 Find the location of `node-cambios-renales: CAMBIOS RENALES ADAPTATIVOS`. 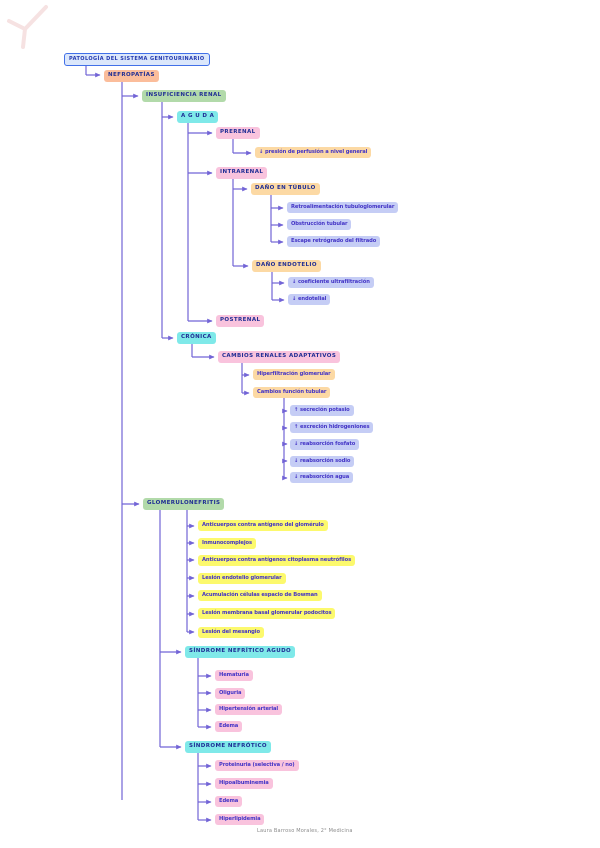

node-cambios-renales: CAMBIOS RENALES ADAPTATIVOS is located at coordinates (279, 357).